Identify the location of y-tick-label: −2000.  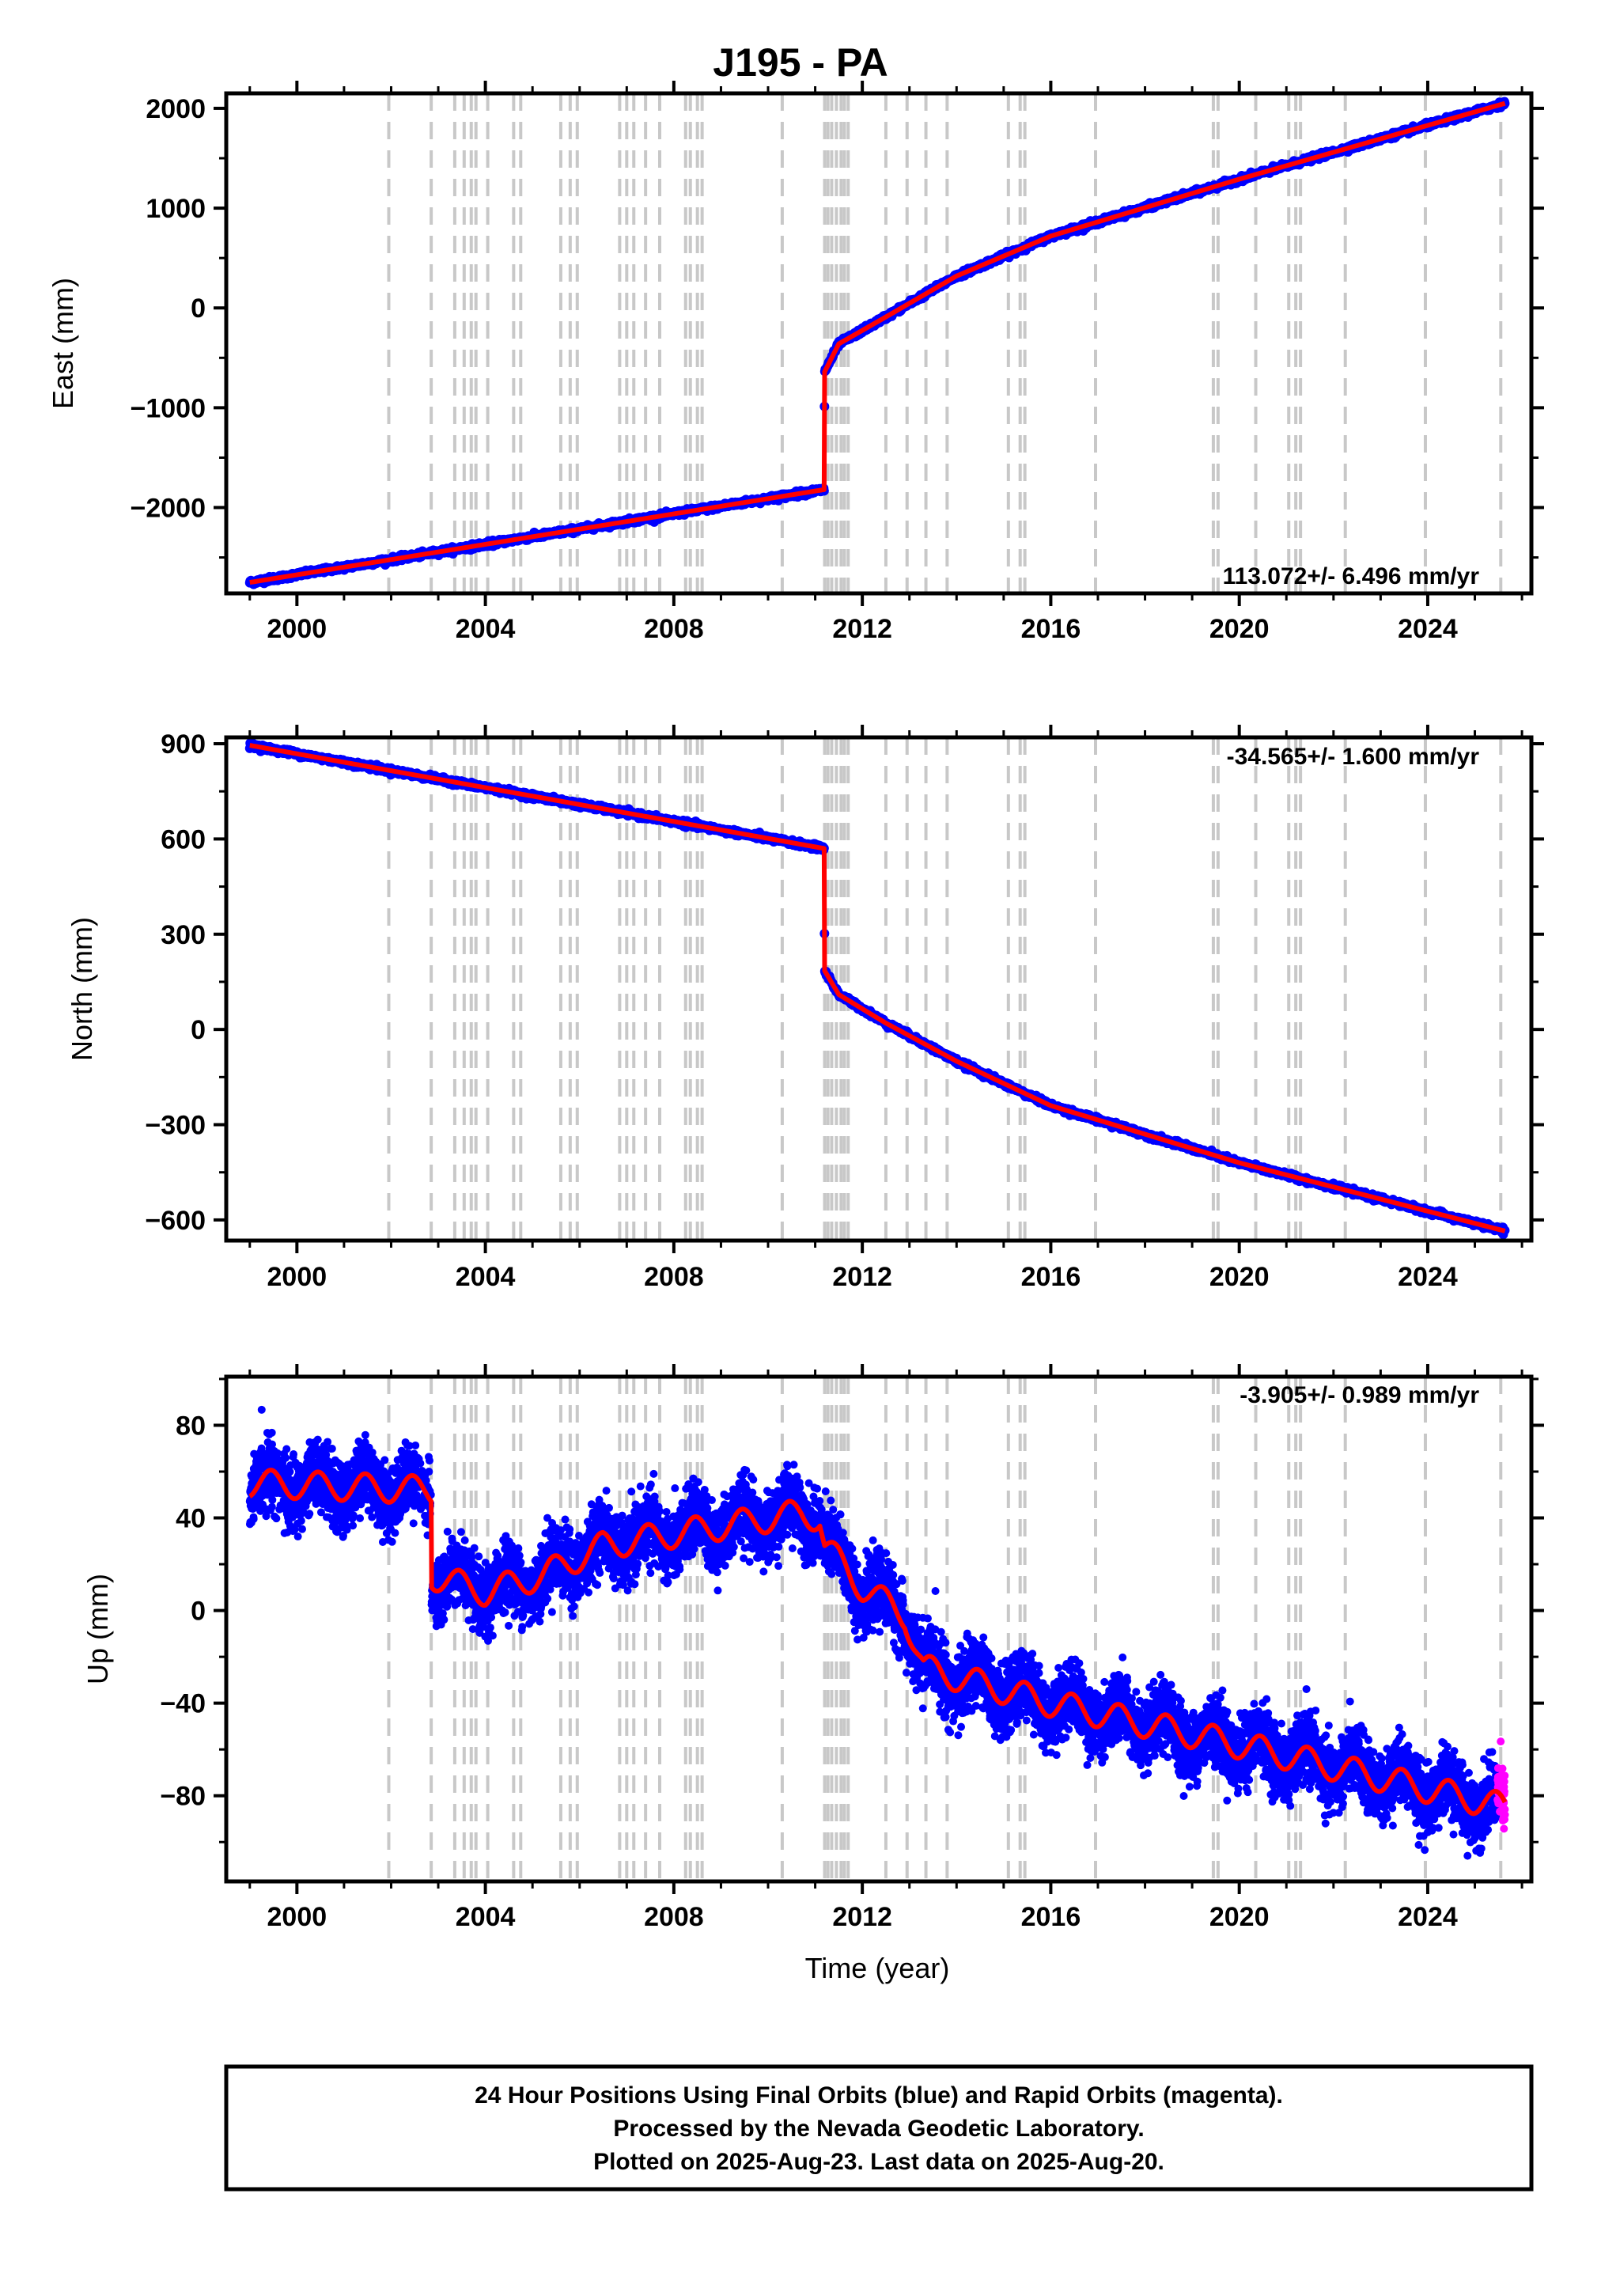
(168, 509).